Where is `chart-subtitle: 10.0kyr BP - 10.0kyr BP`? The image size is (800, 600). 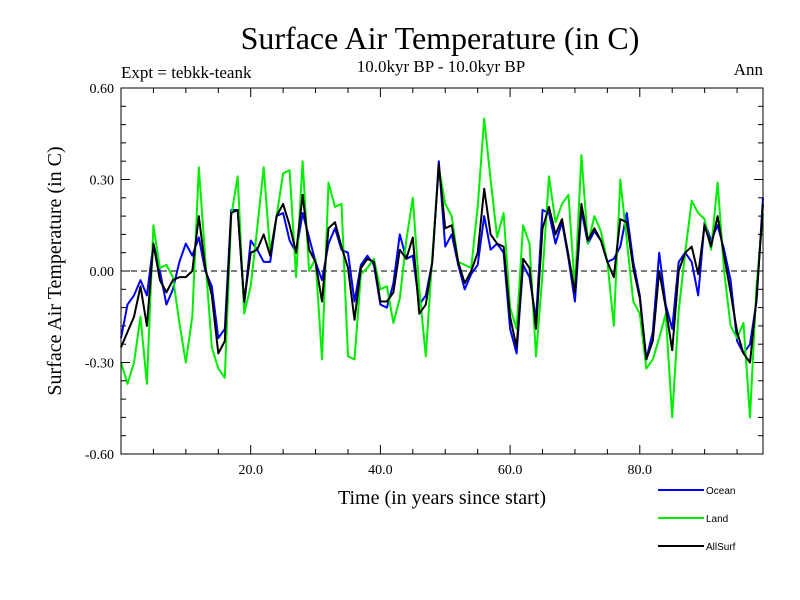
chart-subtitle: 10.0kyr BP - 10.0kyr BP is located at coordinates (441, 66).